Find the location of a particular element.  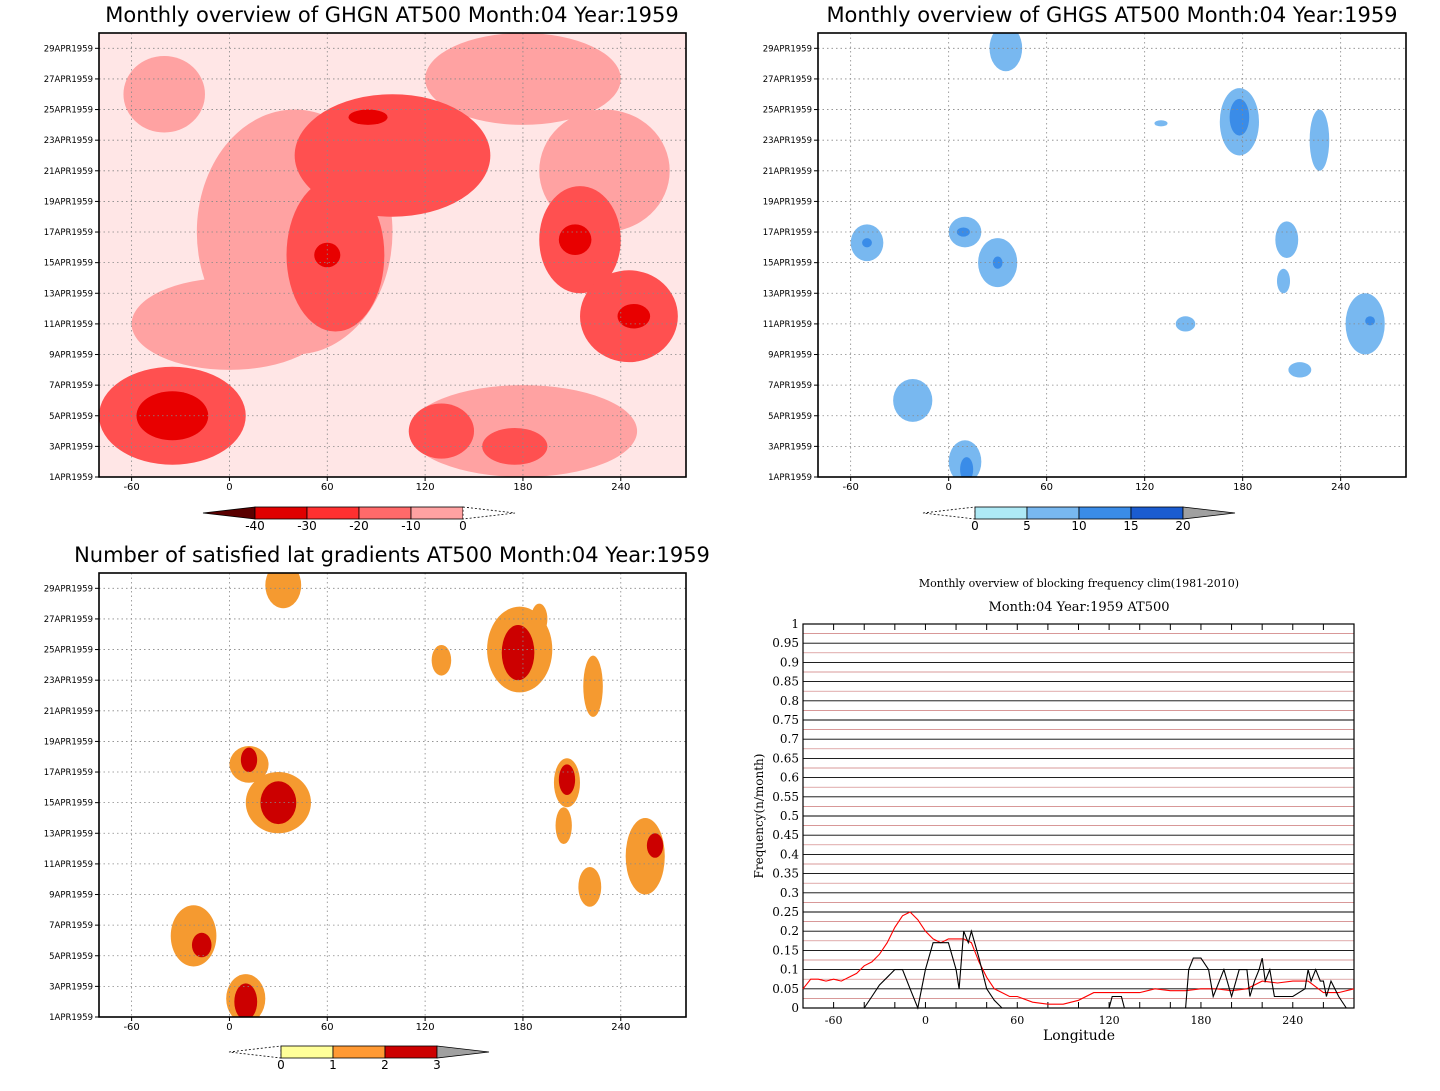

x-tick-label: 60 is located at coordinates (1046, 487).